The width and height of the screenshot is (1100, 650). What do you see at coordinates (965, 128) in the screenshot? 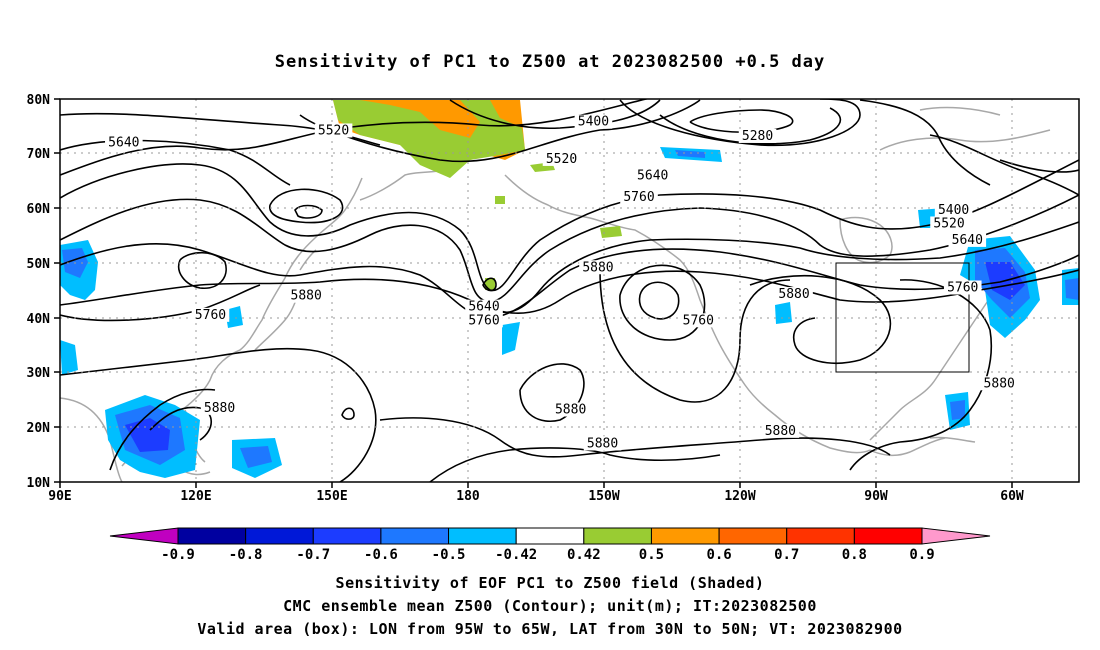
I see `arctic-islands` at bounding box center [965, 128].